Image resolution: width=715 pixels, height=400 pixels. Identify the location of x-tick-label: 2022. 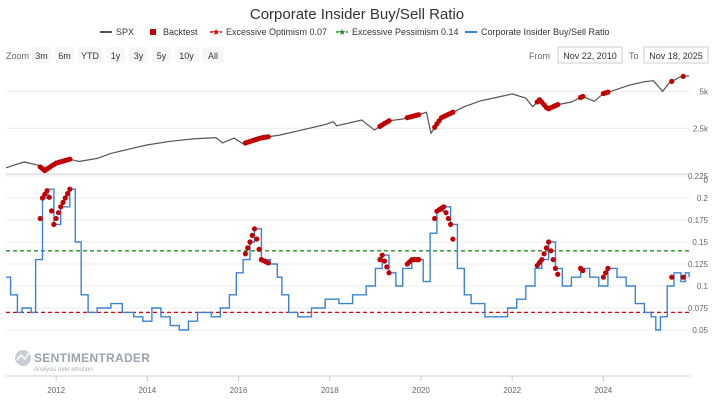
(512, 390).